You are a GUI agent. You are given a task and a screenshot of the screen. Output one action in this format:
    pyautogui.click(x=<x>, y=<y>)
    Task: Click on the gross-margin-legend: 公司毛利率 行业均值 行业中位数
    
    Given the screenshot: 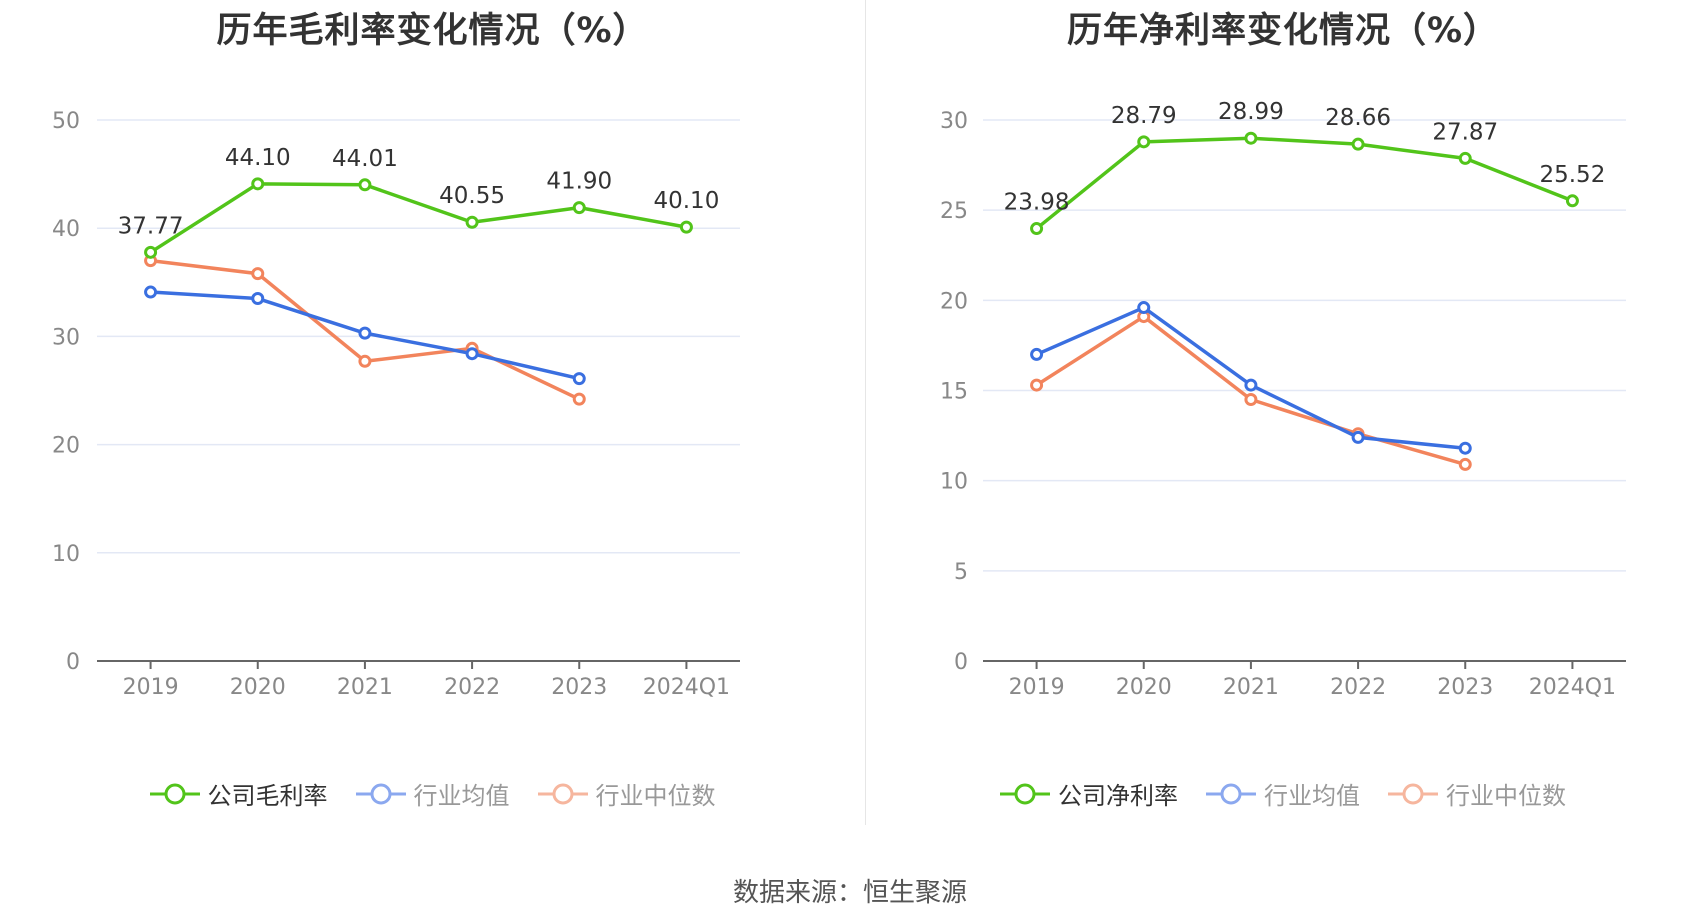 What is the action you would take?
    pyautogui.click(x=432, y=793)
    